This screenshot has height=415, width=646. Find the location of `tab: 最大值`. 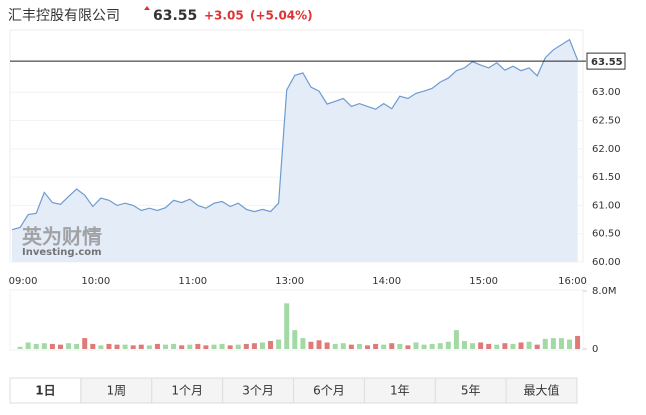

tab: 最大值 is located at coordinates (542, 390).